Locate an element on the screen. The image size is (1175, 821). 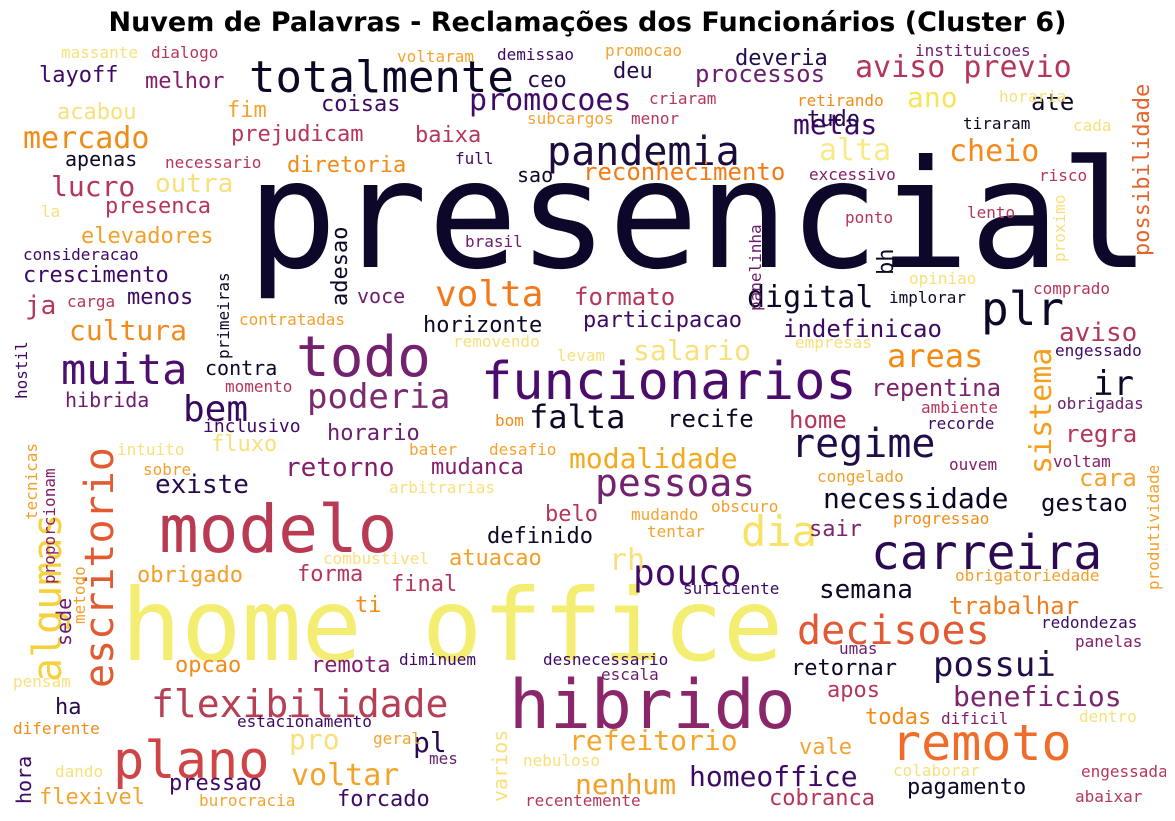
word-melhor: melhor is located at coordinates (184, 81).